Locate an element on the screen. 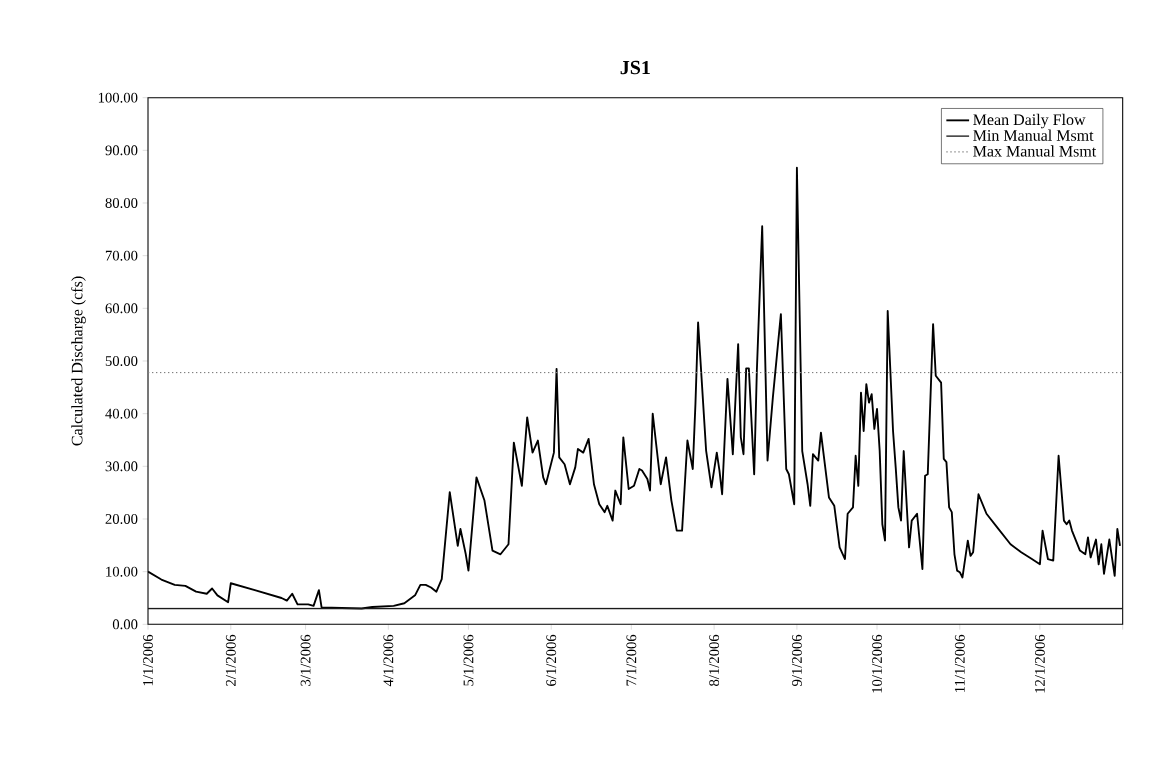 The image size is (1170, 775). x-tick-label: 6/1/2006 is located at coordinates (551, 660).